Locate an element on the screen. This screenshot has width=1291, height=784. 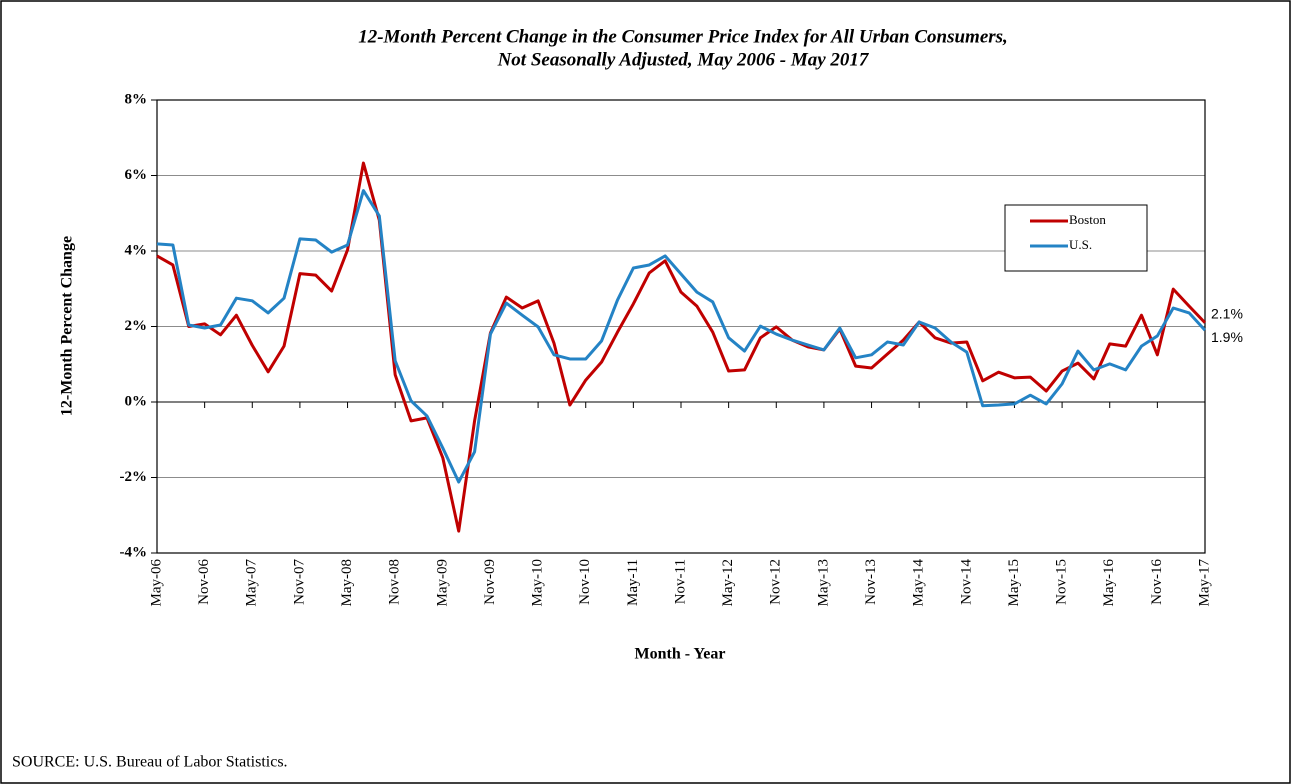
y-tick-label: 4% is located at coordinates (136, 250).